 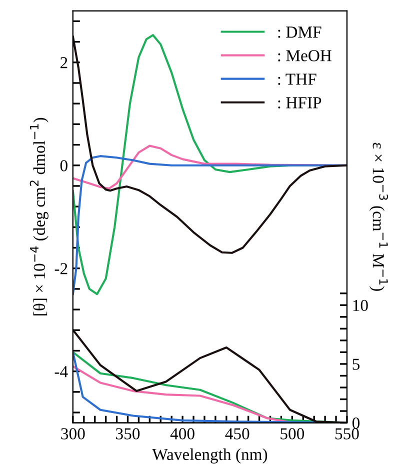 I want to click on x-tick-label: 550, so click(x=347, y=434).